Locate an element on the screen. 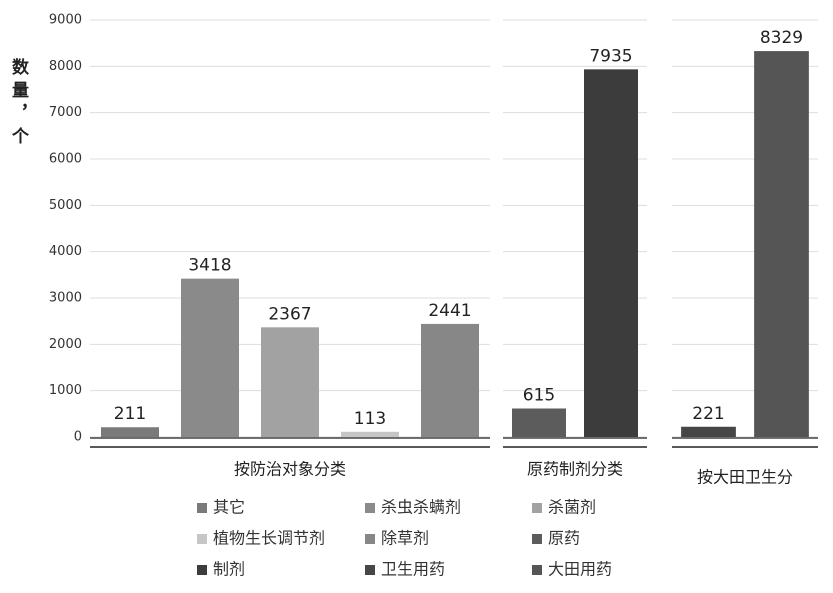 This screenshot has width=833, height=593. y-tick-label: 5000 is located at coordinates (65, 205).